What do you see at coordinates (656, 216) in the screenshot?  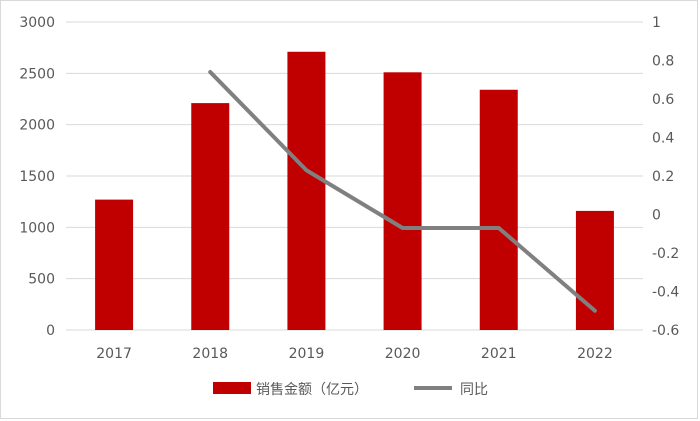 I see `y-right-tick-label: 0` at bounding box center [656, 216].